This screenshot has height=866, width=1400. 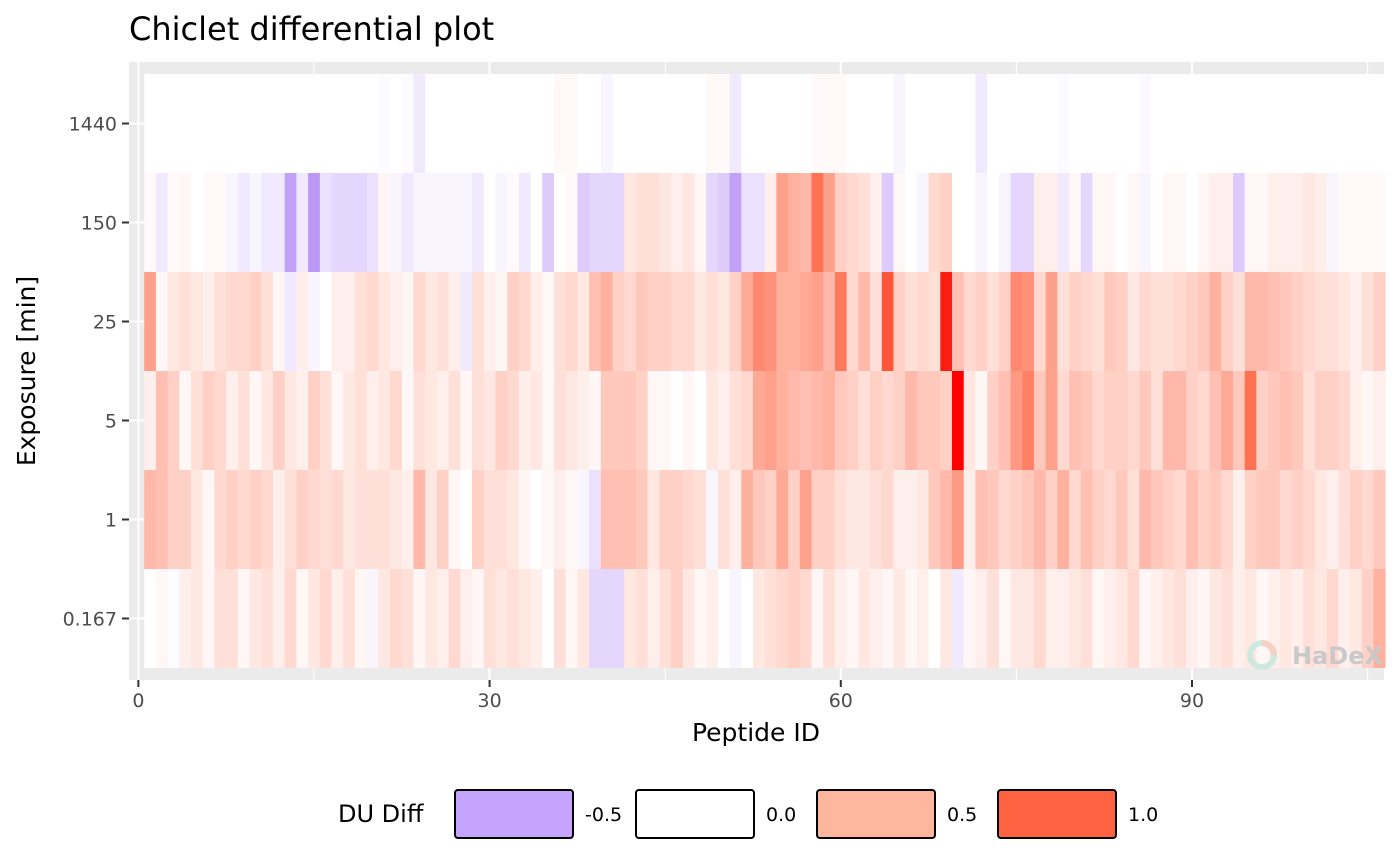 What do you see at coordinates (105, 323) in the screenshot?
I see `y-tick-label: 25` at bounding box center [105, 323].